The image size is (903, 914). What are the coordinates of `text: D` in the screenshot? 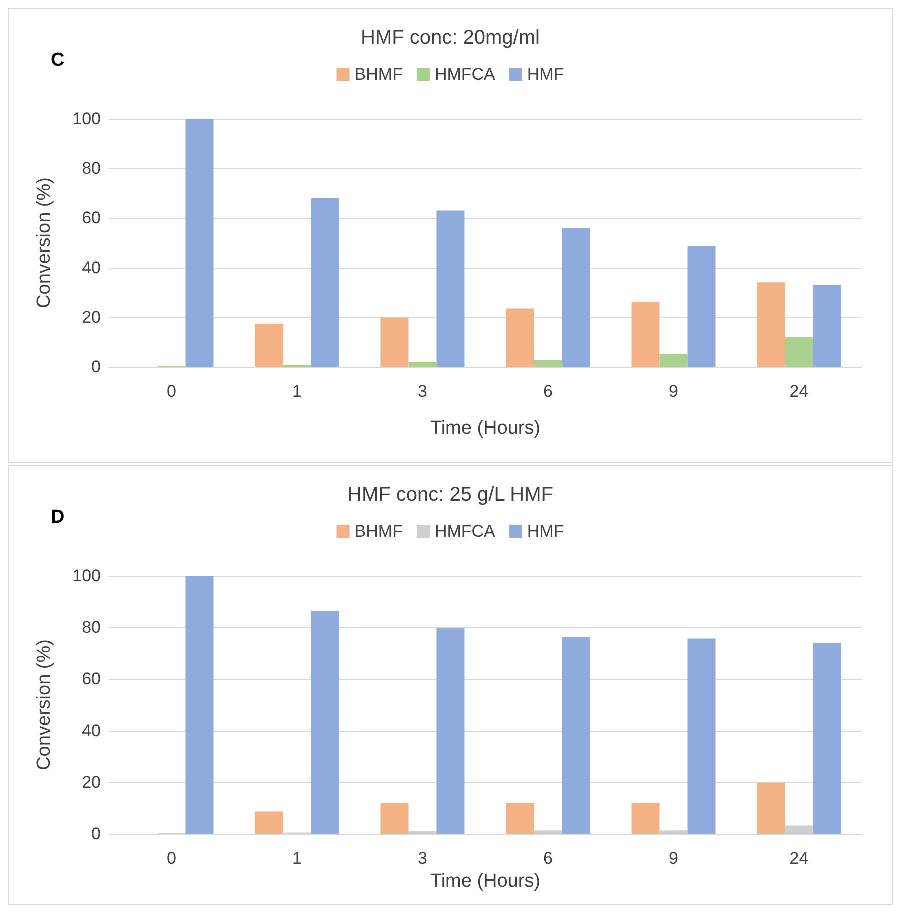 It's located at (58, 517).